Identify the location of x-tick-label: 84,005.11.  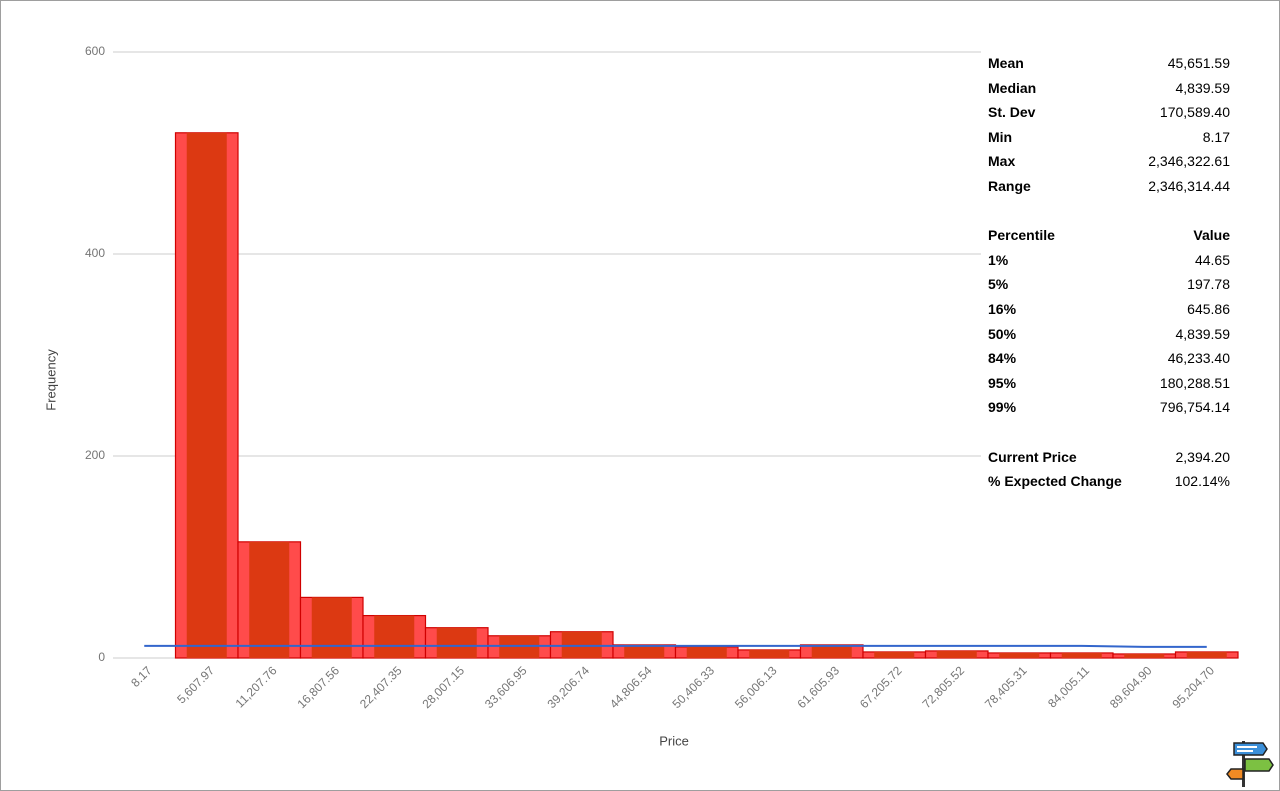
(1068, 686).